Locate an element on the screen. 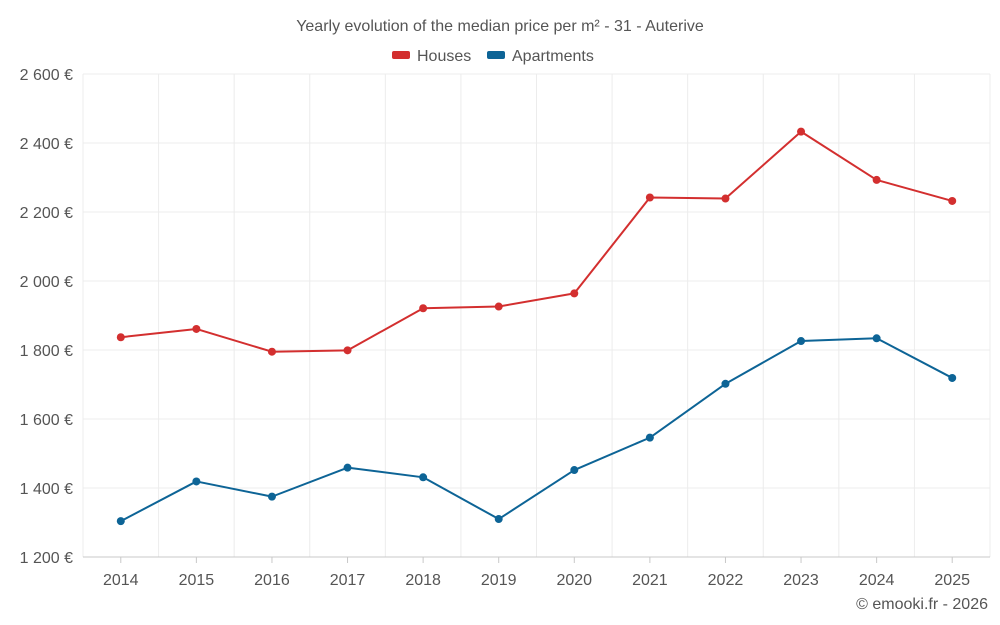  x-tick-label: 2024 is located at coordinates (877, 580).